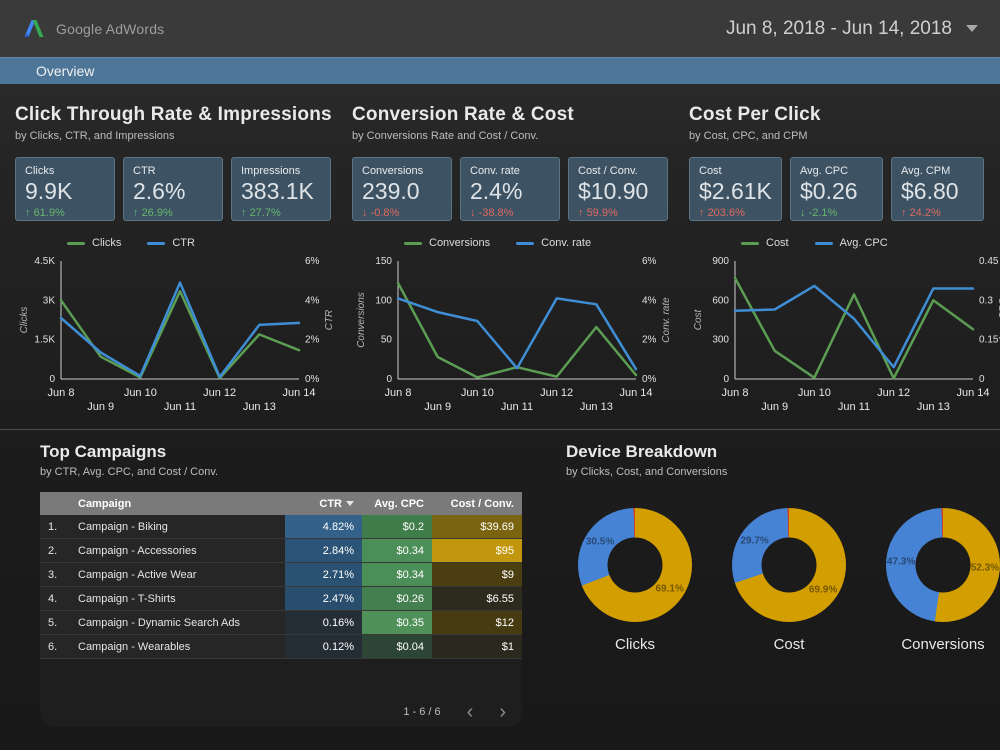 This screenshot has height=750, width=1000. I want to click on cost-conv-cell: $95, so click(477, 550).